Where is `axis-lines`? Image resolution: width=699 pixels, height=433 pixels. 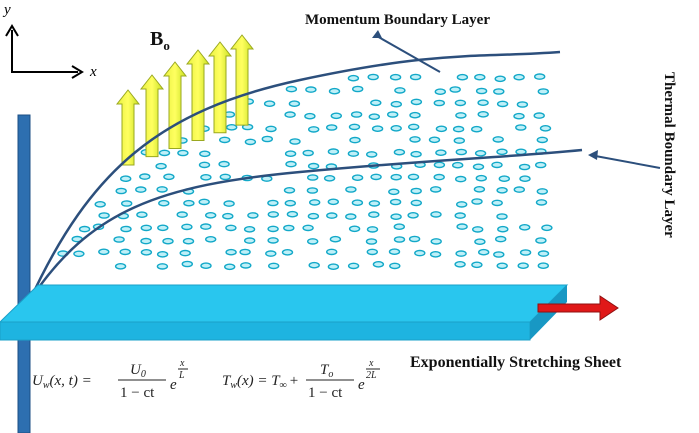 axis-lines is located at coordinates (44, 51).